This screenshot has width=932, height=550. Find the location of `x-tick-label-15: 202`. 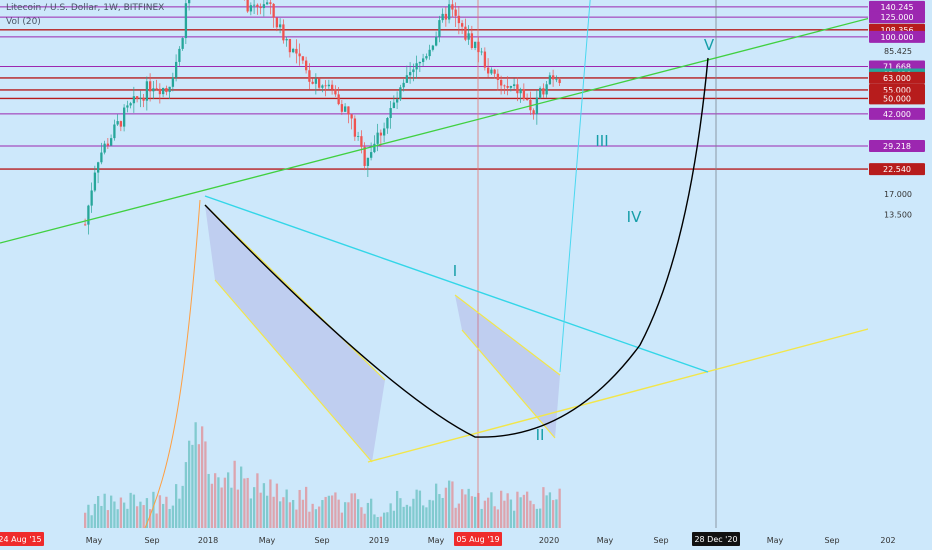

x-tick-label-15: 202 is located at coordinates (887, 540).